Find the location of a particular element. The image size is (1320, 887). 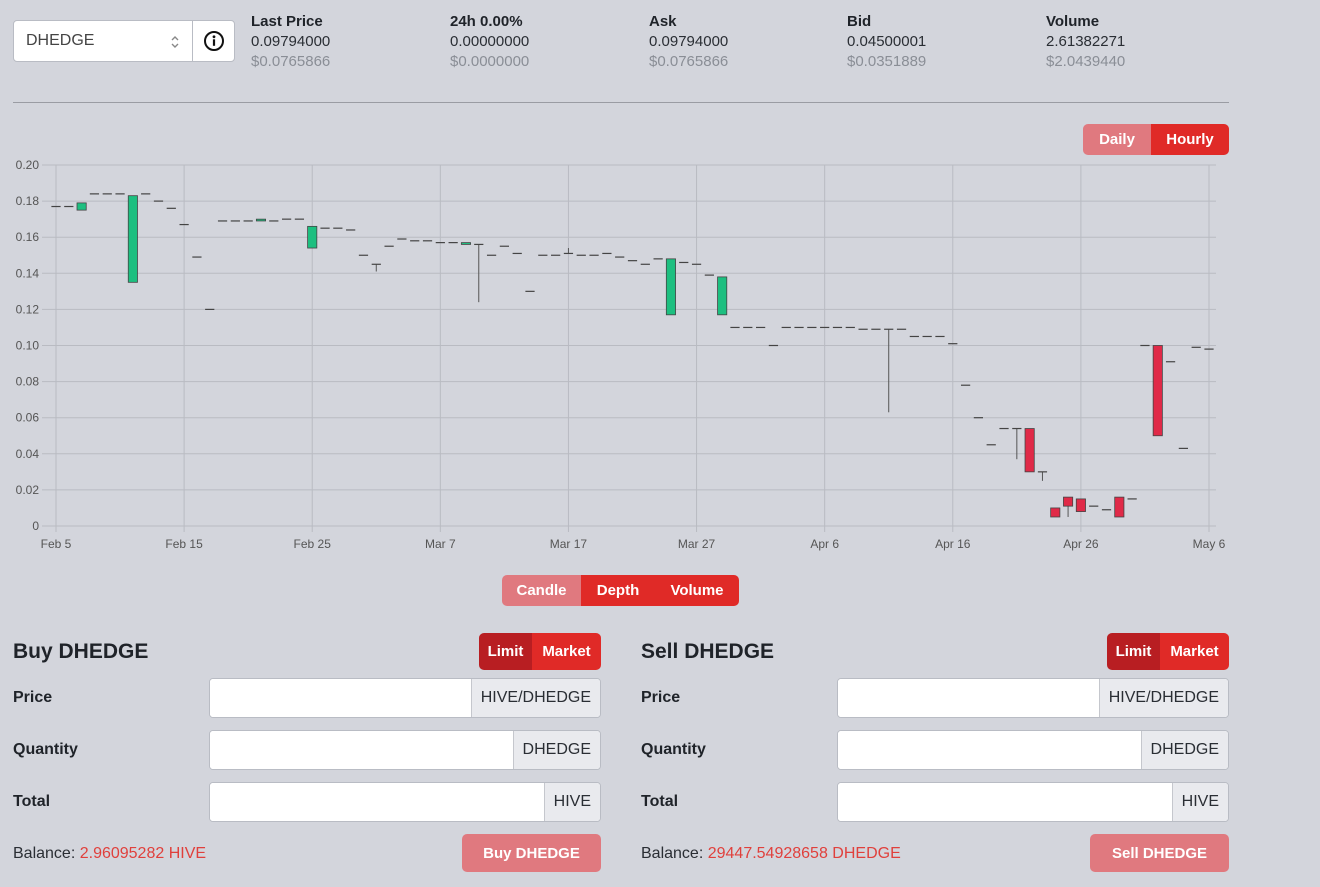

token-select: DHEDGE is located at coordinates (124, 41).